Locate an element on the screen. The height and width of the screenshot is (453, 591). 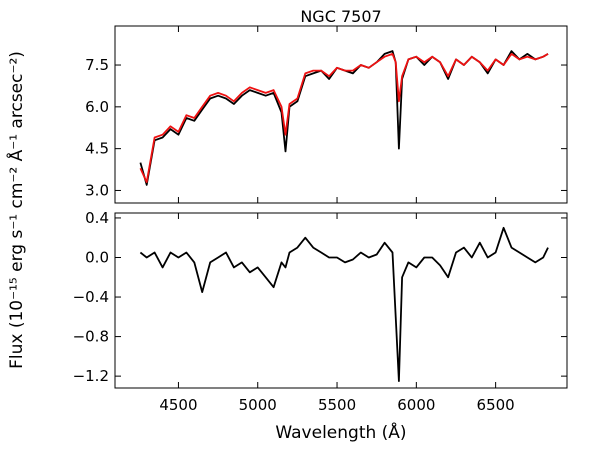
y-axis-label: Flux (10⁻¹⁵ erg s⁻¹ cm⁻² Å⁻¹ arcsec⁻²) is located at coordinates (16, 210).